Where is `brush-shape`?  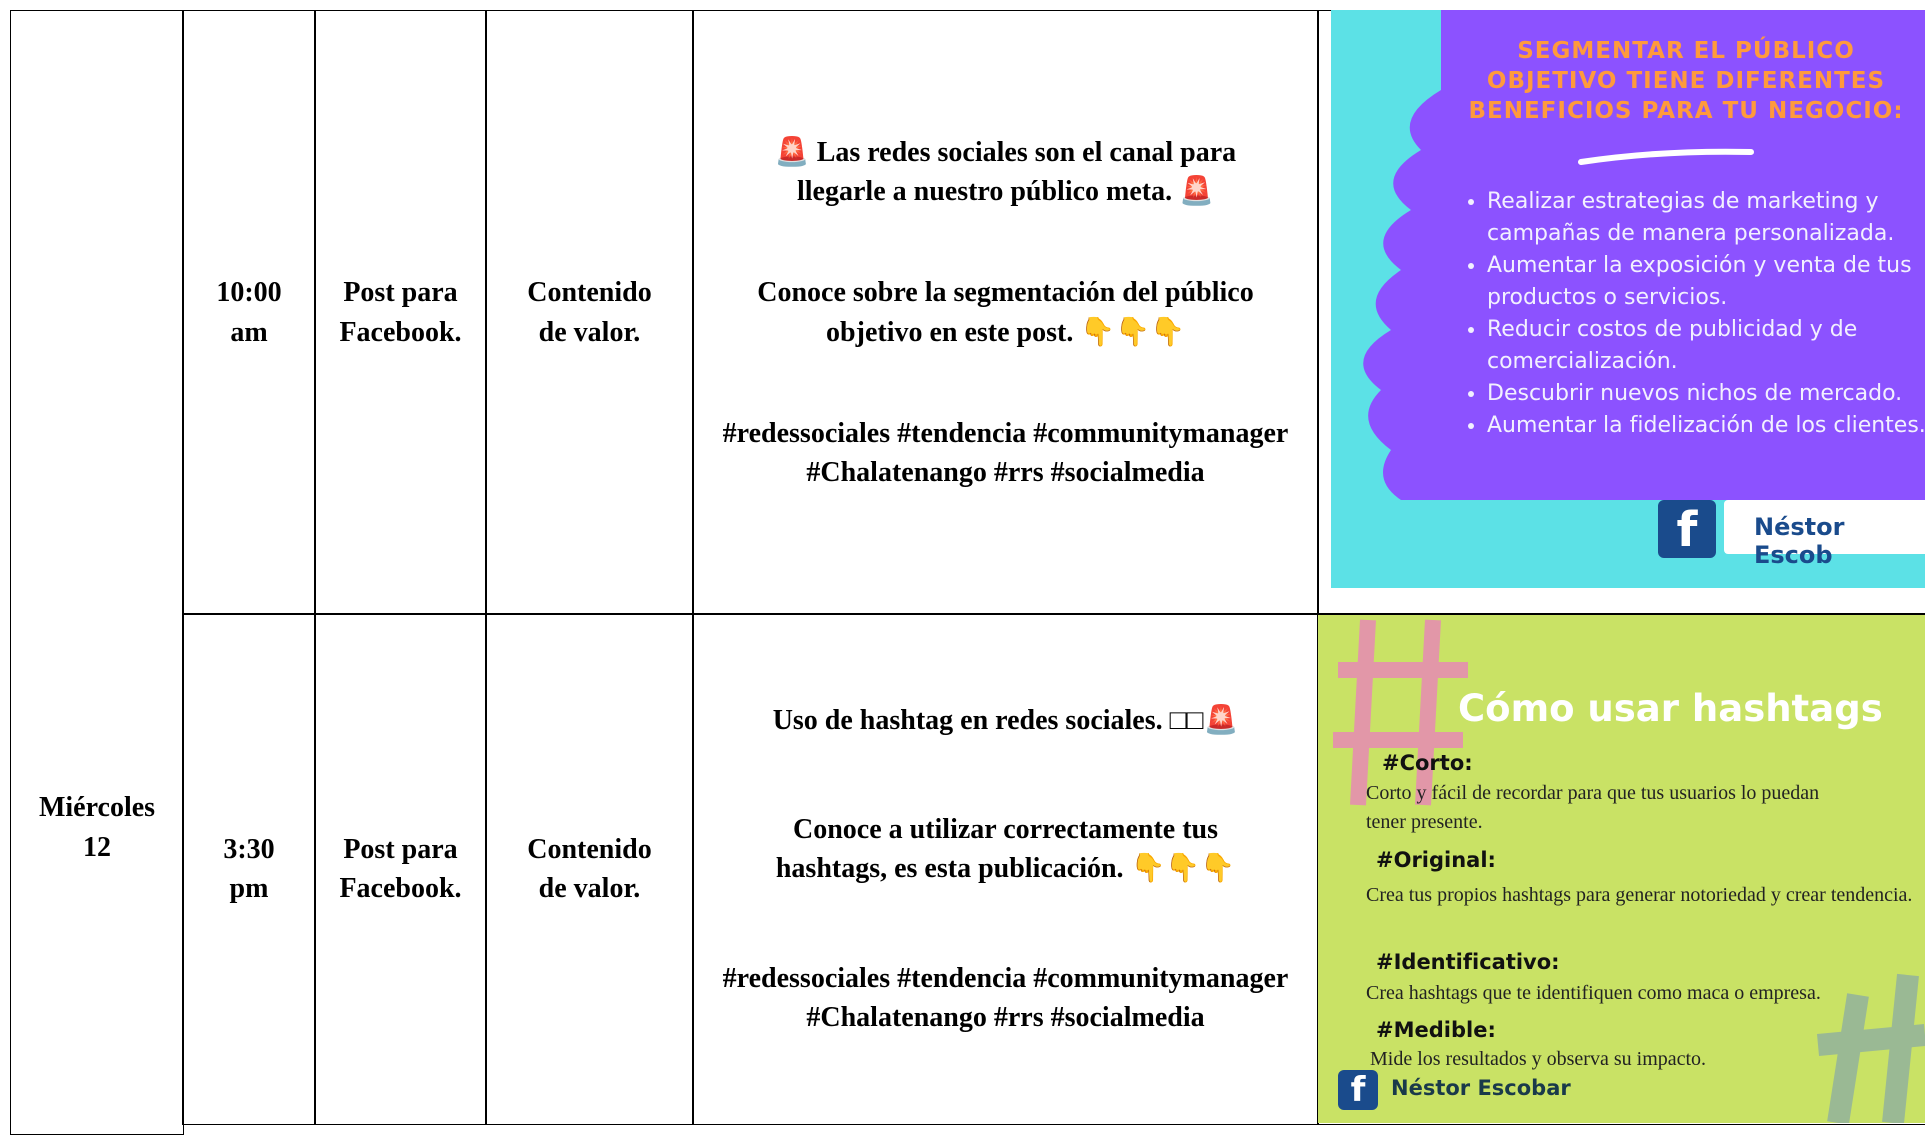
brush-shape is located at coordinates (1644, 255).